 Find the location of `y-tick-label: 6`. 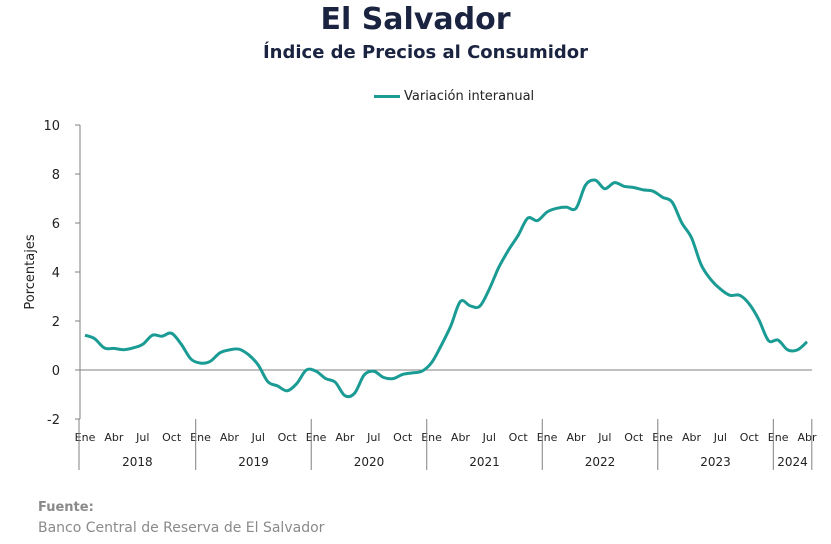

y-tick-label: 6 is located at coordinates (56, 224).